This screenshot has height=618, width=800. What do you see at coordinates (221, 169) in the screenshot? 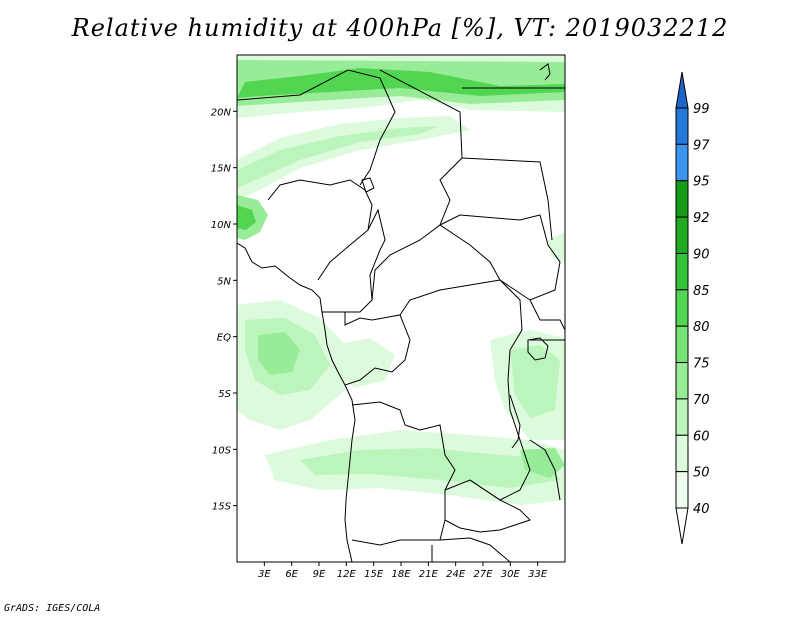
I see `lat-tick-label: 15N` at bounding box center [221, 169].